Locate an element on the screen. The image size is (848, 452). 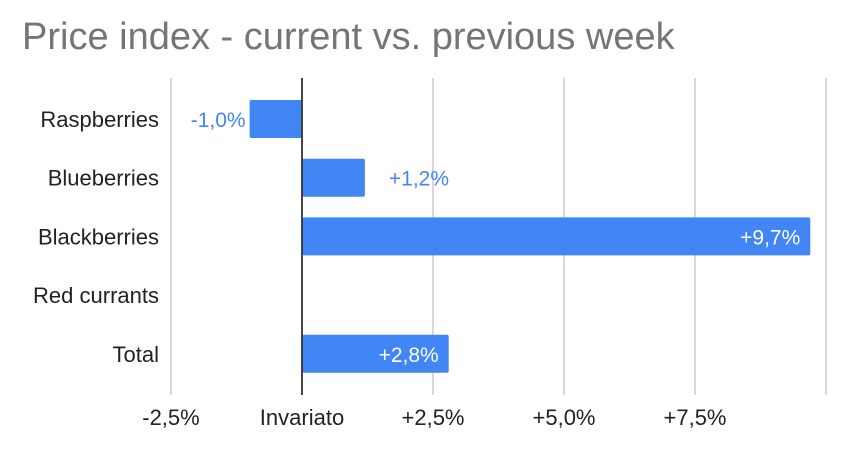
x-tick-label: +5,0% is located at coordinates (564, 417).